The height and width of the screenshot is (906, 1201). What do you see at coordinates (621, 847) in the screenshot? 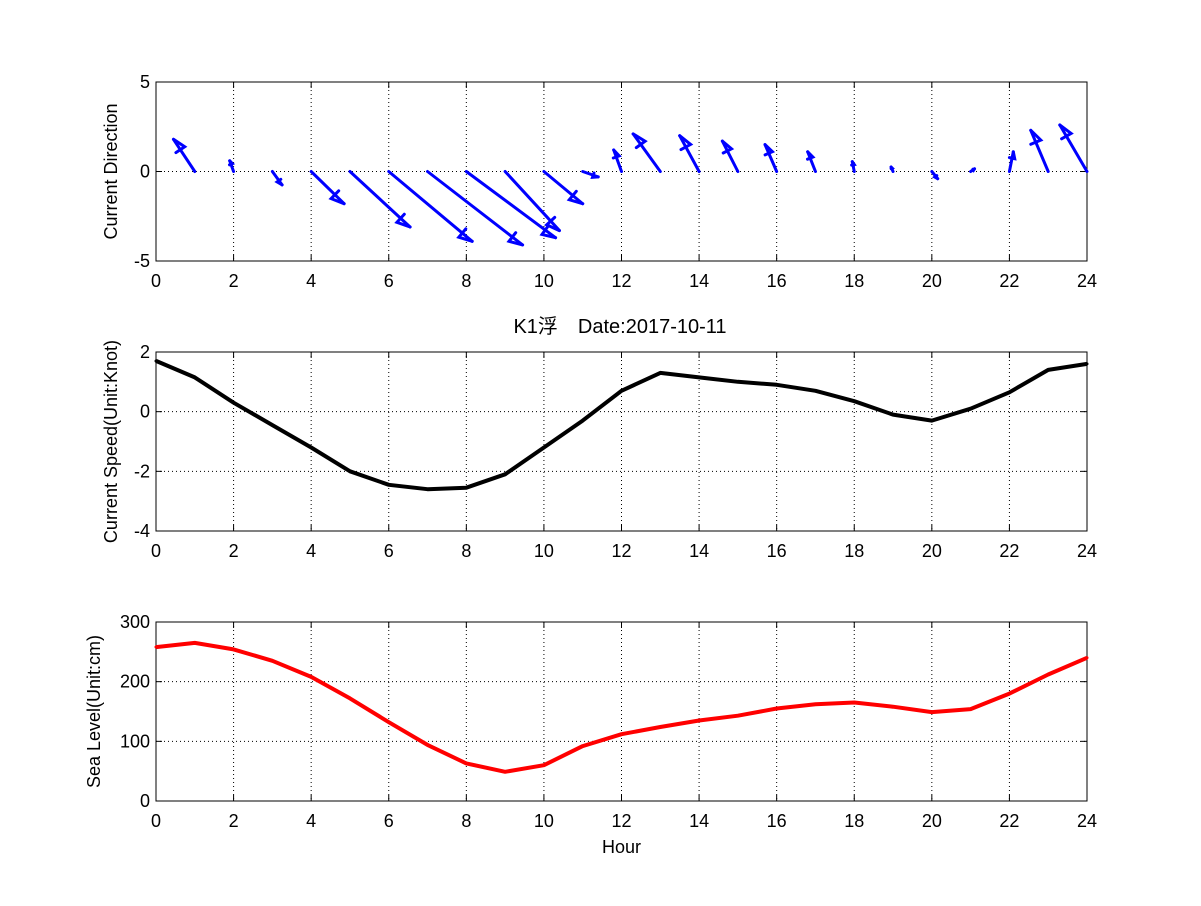
I see `x-axis-label: Hour` at bounding box center [621, 847].